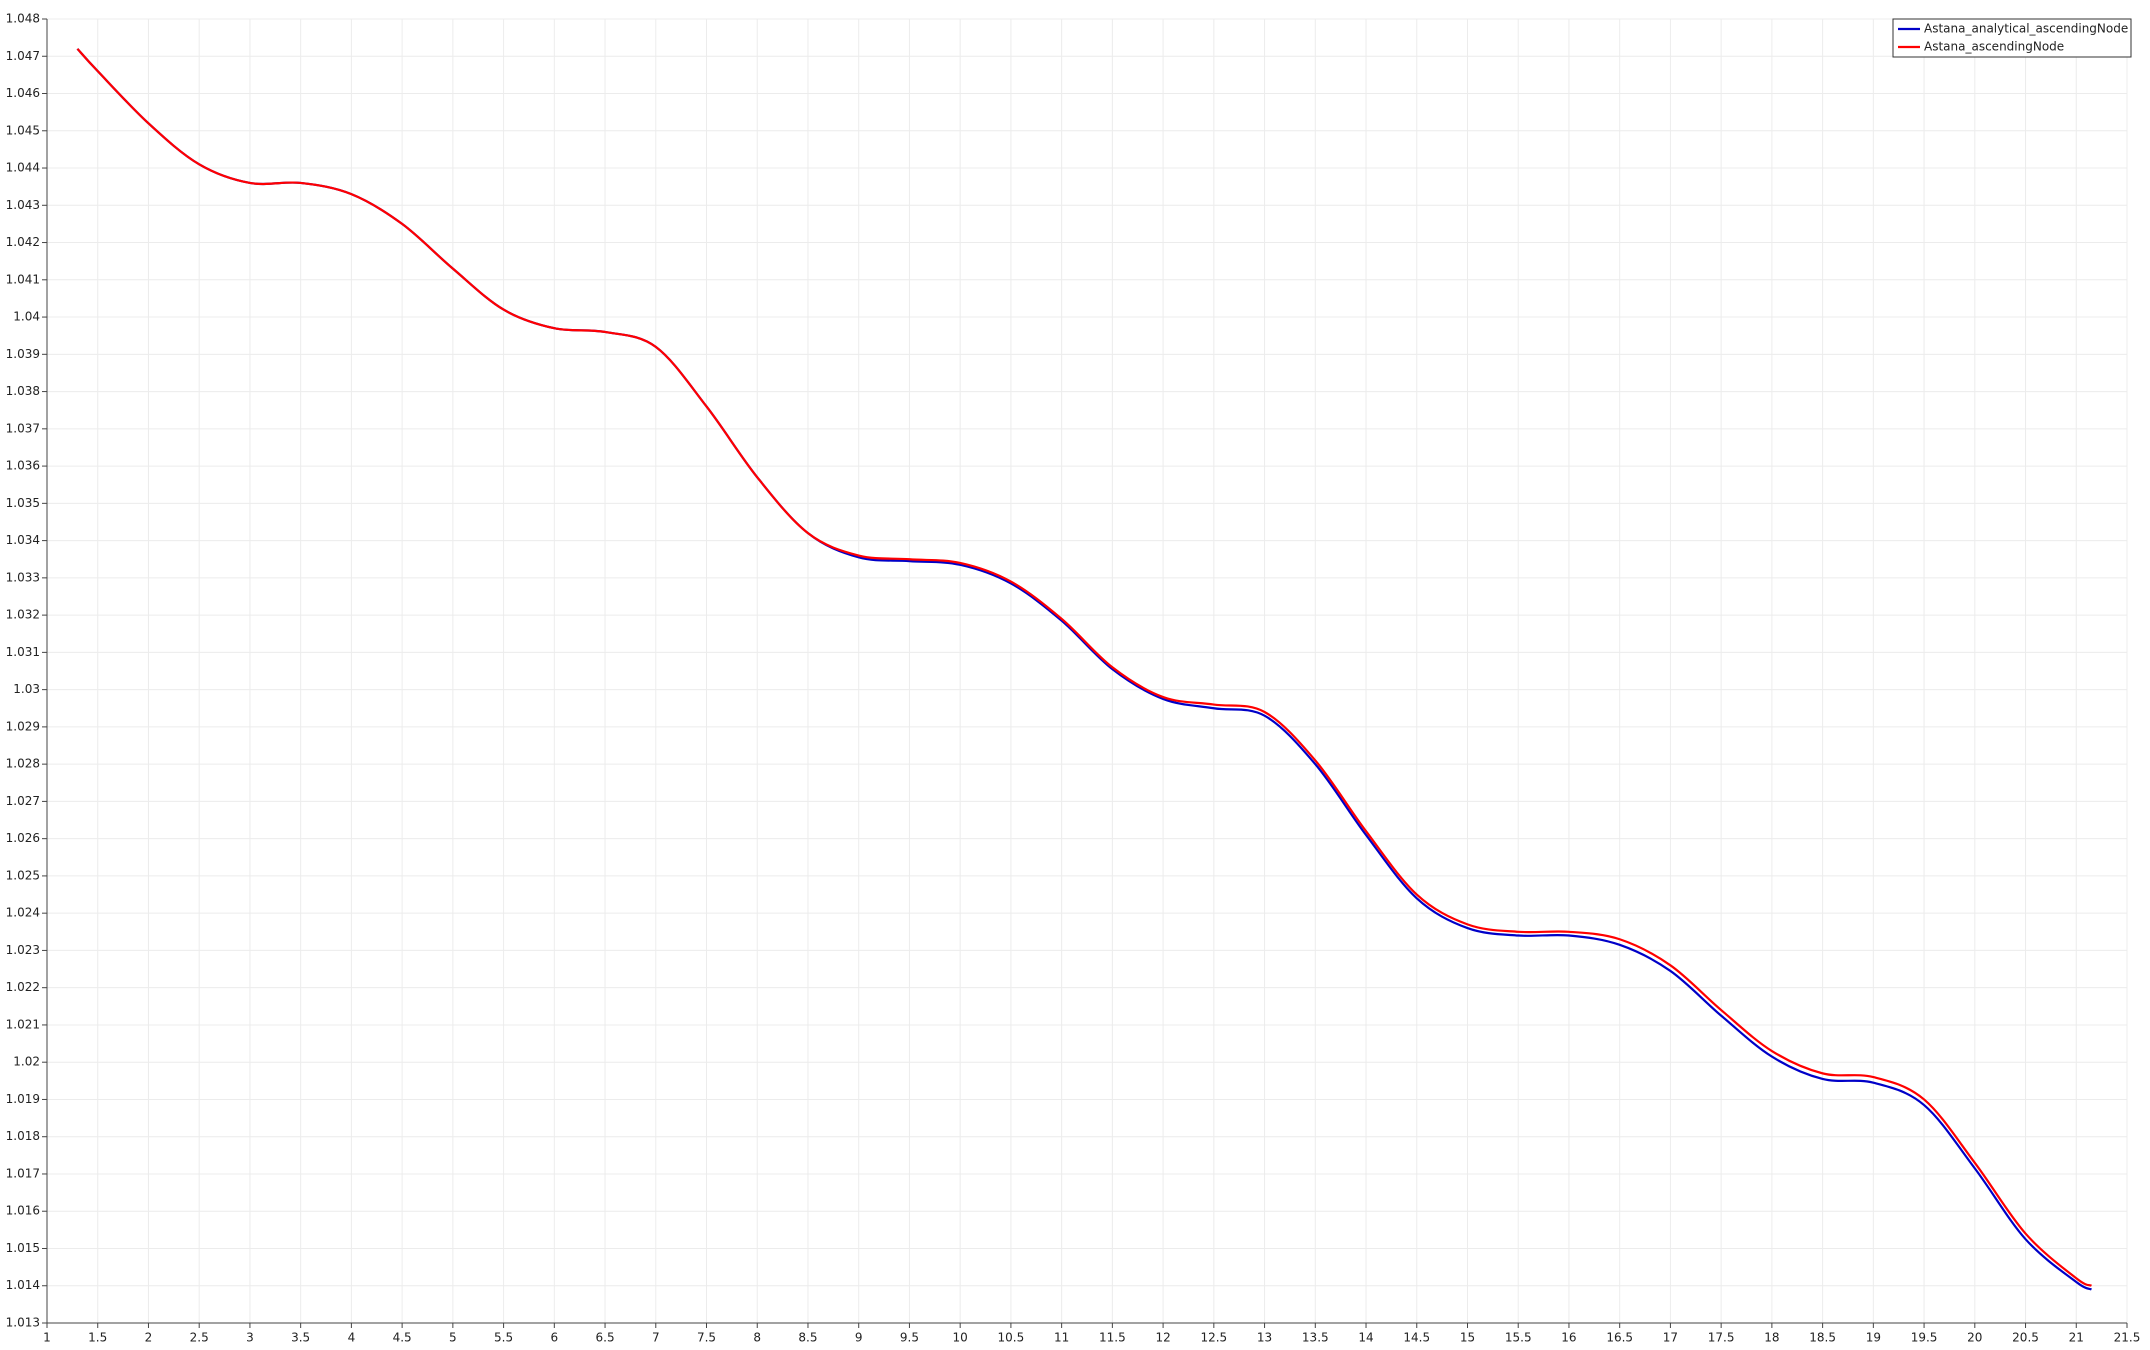  I want to click on y-tick-label: 1.046, so click(23, 93).